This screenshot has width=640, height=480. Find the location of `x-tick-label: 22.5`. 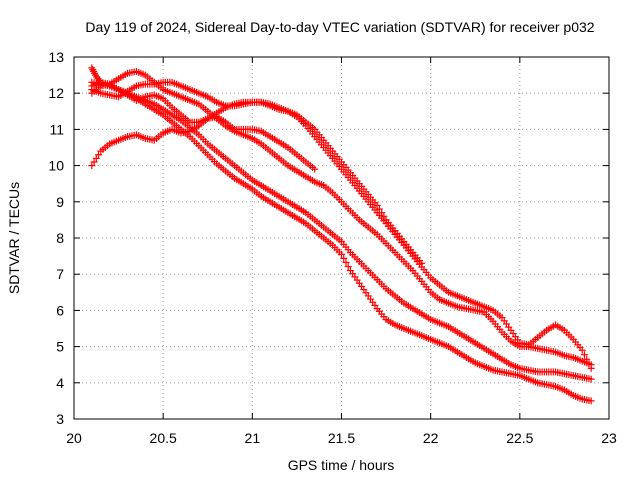

x-tick-label: 22.5 is located at coordinates (519, 438).